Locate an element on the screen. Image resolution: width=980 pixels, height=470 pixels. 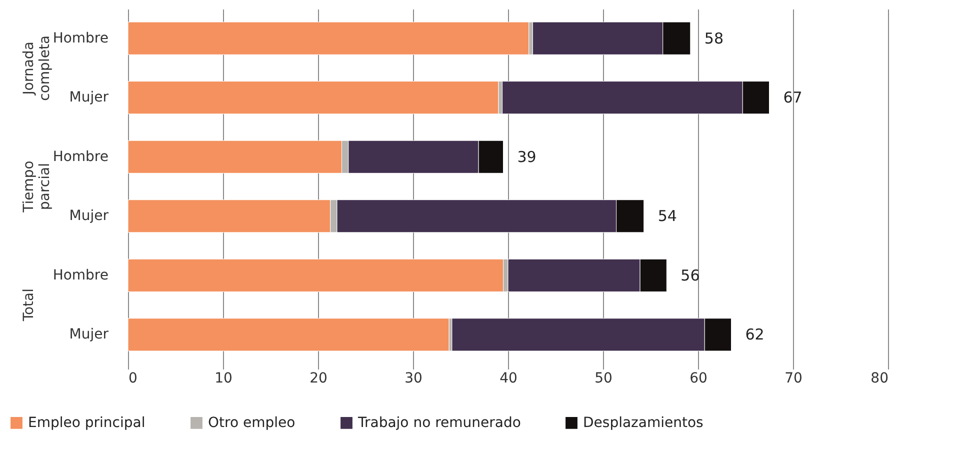
total-label: 62 is located at coordinates (754, 335).